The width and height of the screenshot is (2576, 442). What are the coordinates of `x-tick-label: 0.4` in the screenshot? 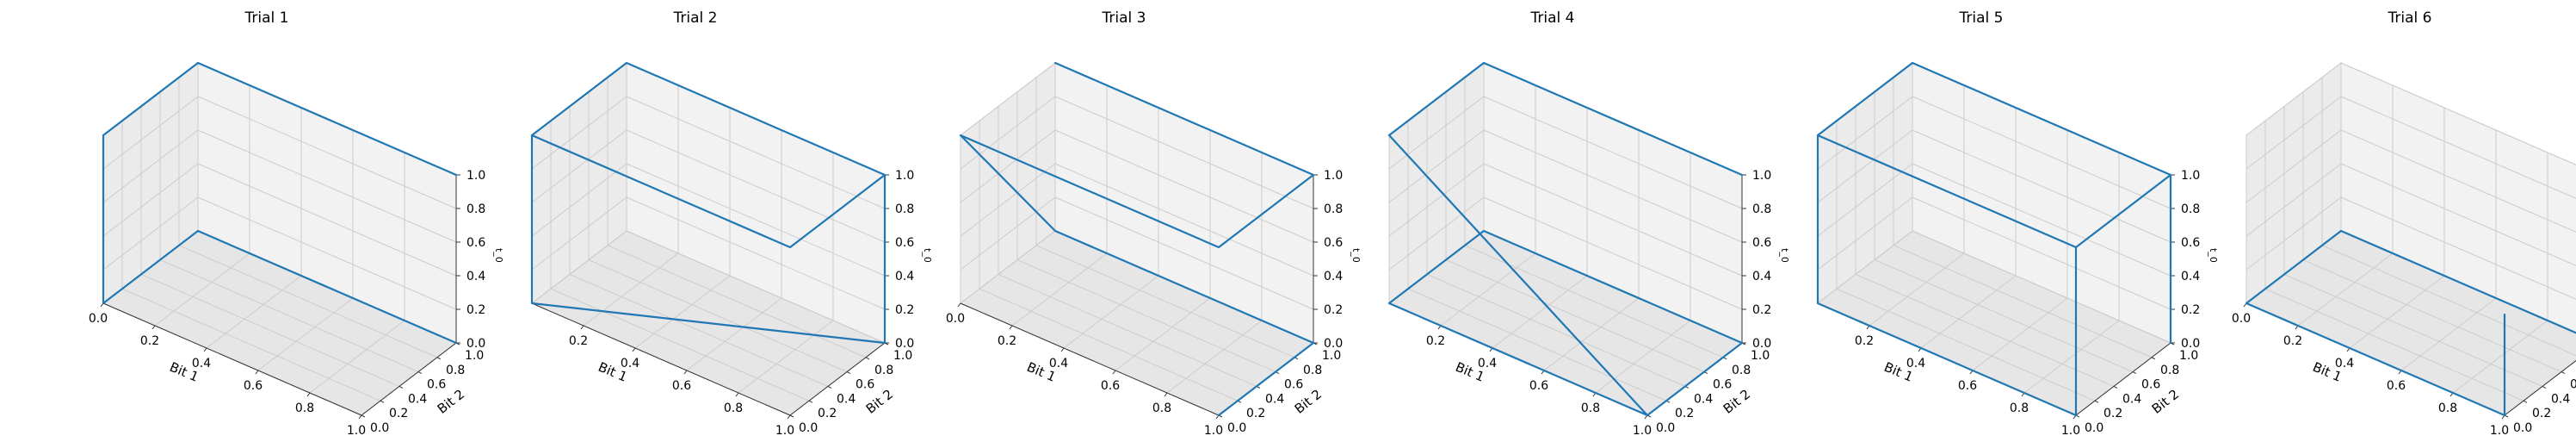 It's located at (1058, 363).